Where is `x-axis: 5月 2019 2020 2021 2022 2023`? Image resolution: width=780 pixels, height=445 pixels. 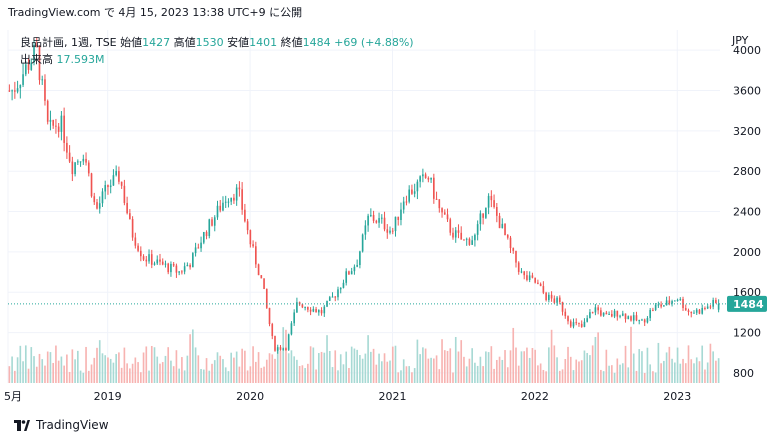
x-axis: 5月 2019 2020 2021 2022 2023 is located at coordinates (347, 396).